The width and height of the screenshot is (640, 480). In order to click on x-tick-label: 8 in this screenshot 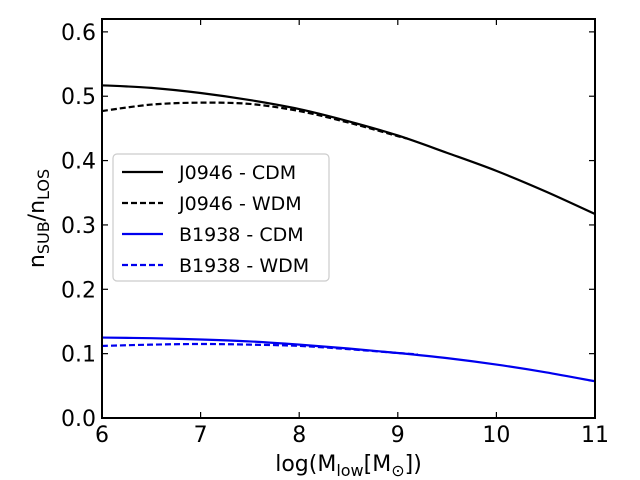, I will do `click(299, 435)`.